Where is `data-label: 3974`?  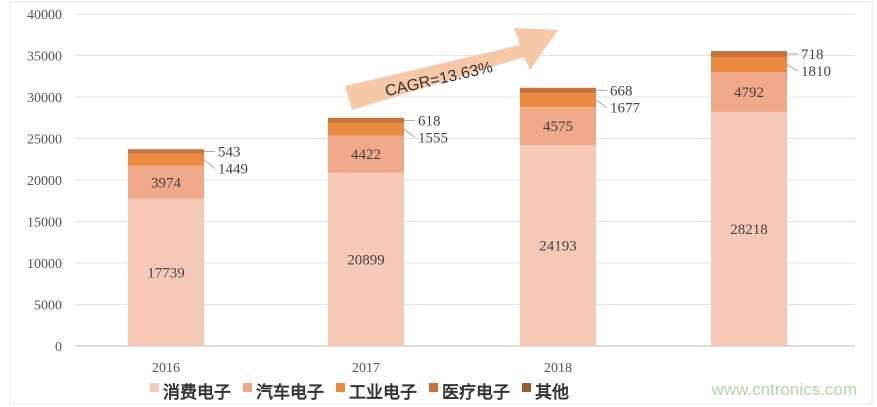 data-label: 3974 is located at coordinates (166, 183).